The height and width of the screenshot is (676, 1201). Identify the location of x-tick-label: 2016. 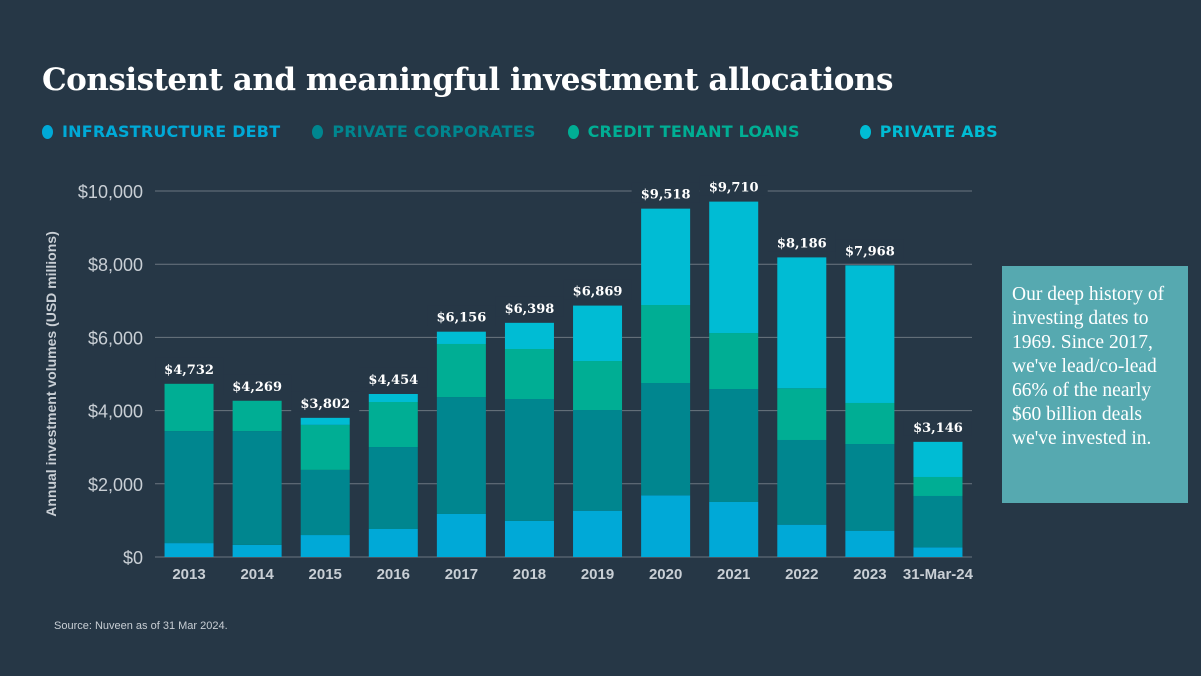
(393, 574).